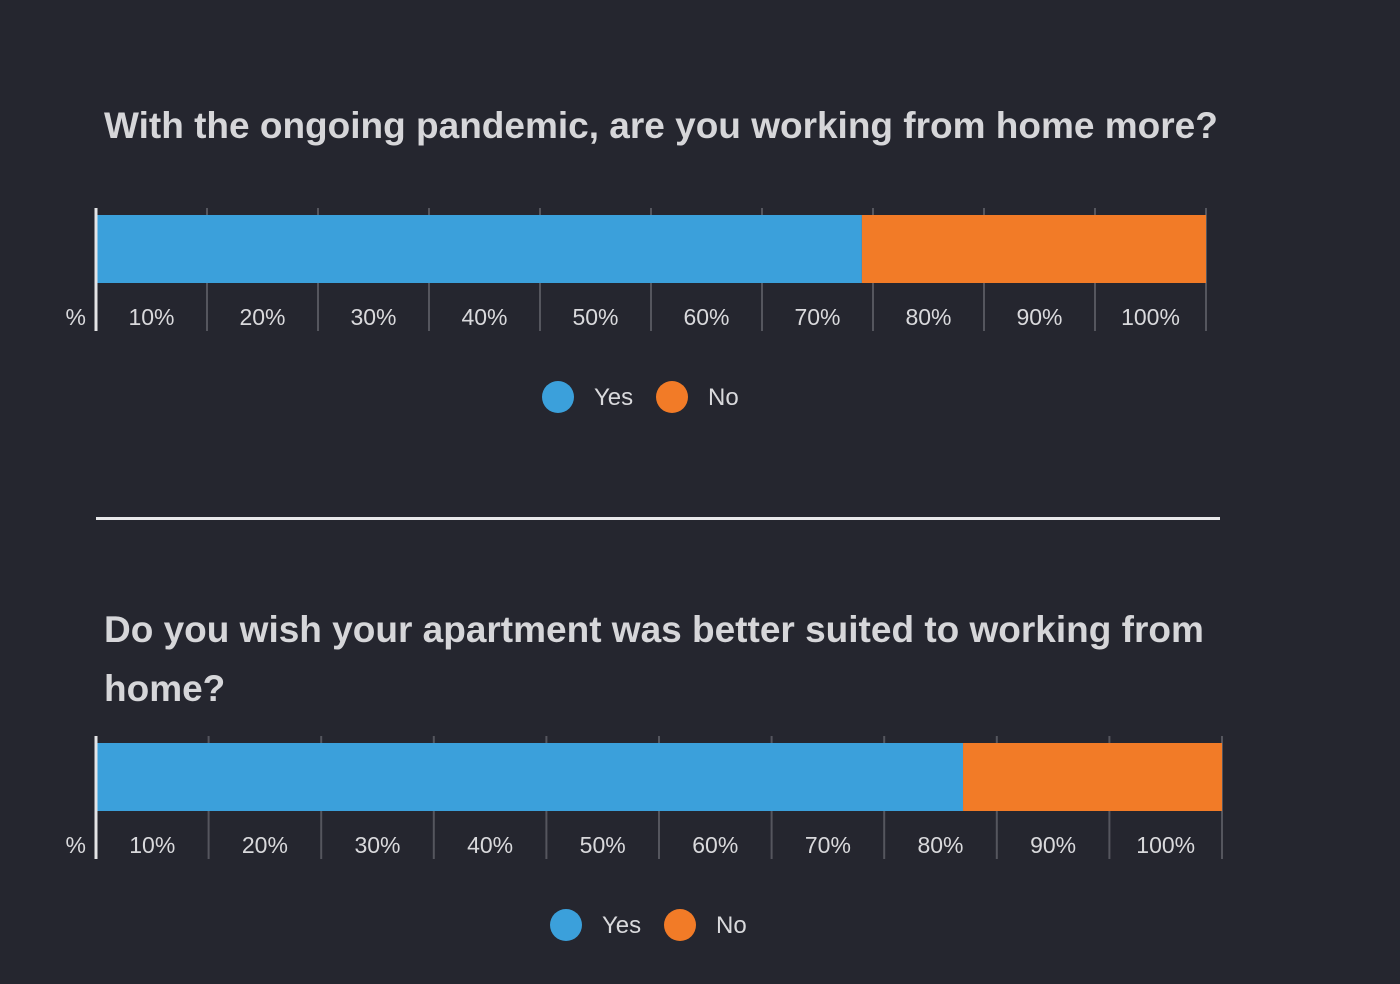 This screenshot has height=984, width=1400. I want to click on chart-1-tick-label: 100%, so click(1150, 317).